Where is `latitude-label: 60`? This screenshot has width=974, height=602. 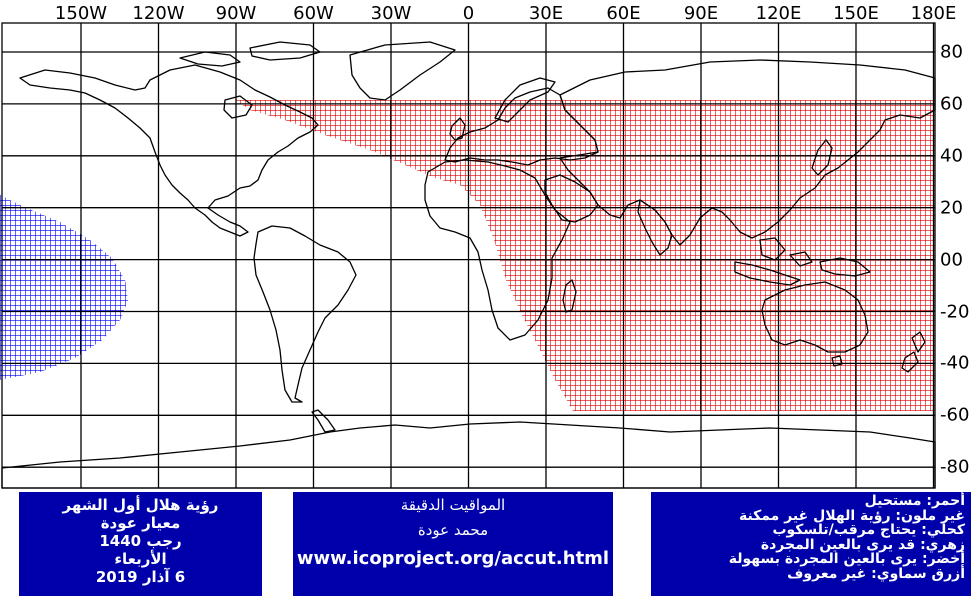 latitude-label: 60 is located at coordinates (951, 104).